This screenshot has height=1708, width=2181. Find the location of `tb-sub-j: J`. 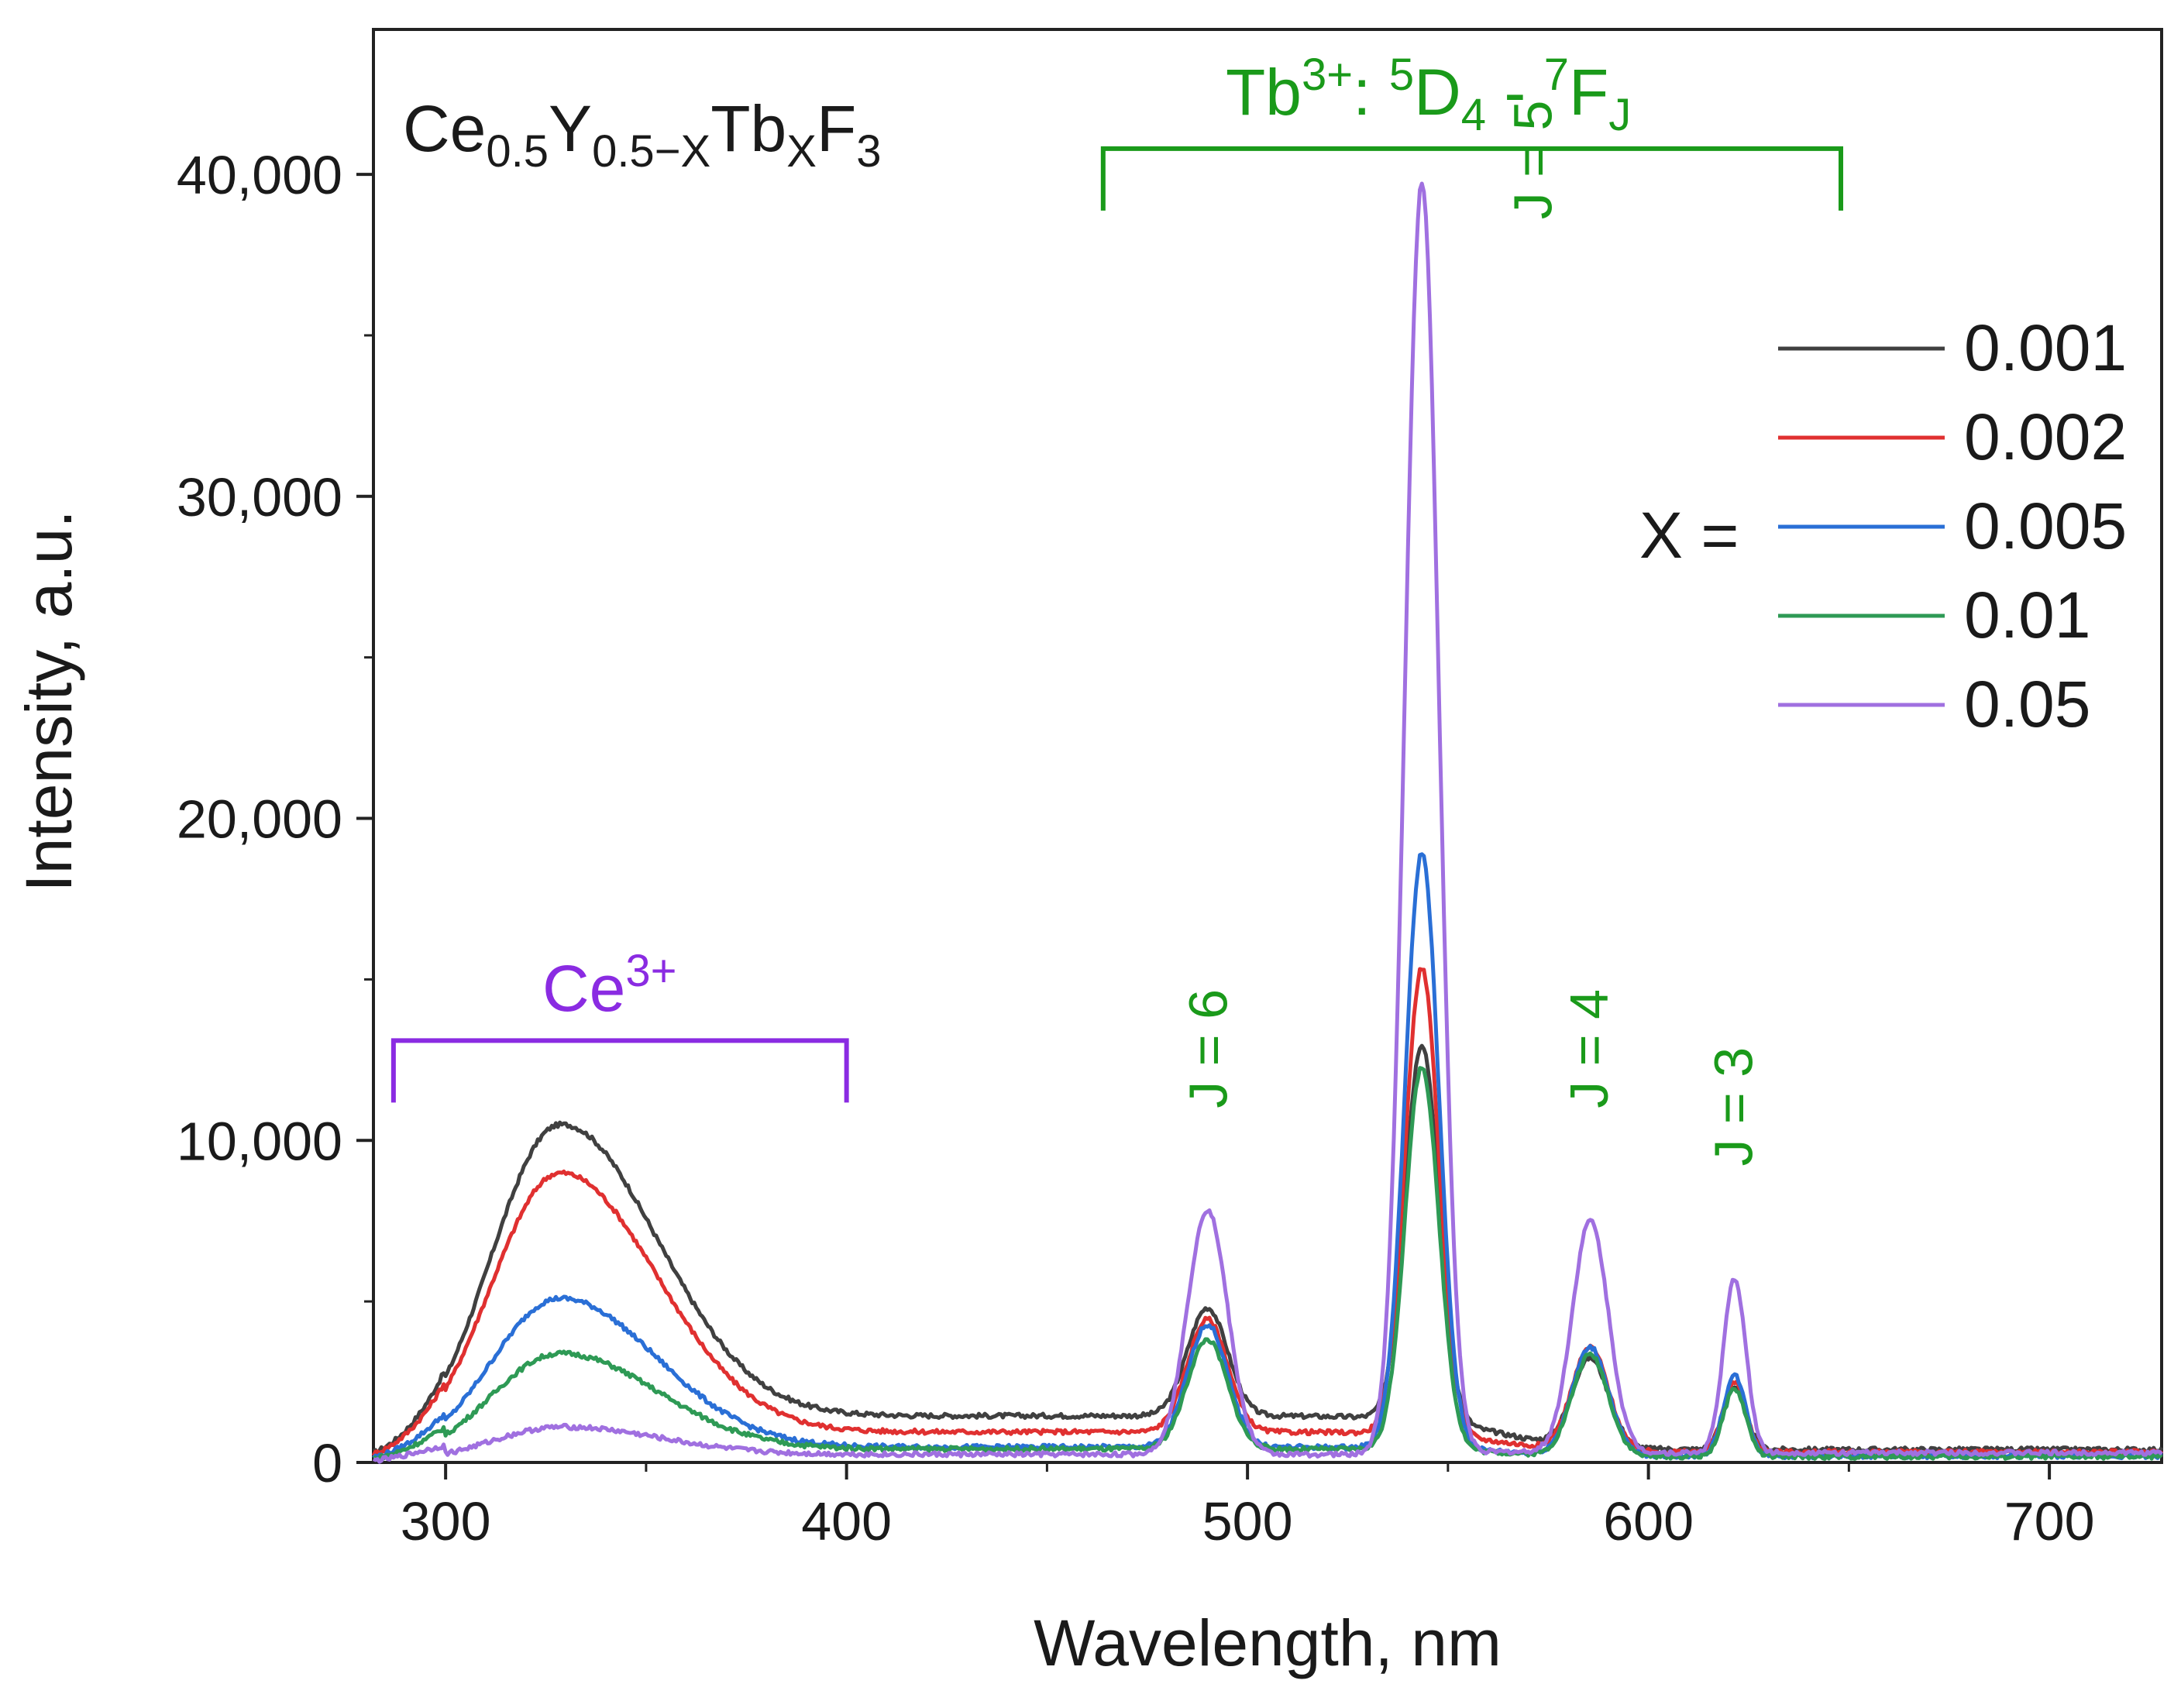

tb-sub-j: J is located at coordinates (1619, 115).